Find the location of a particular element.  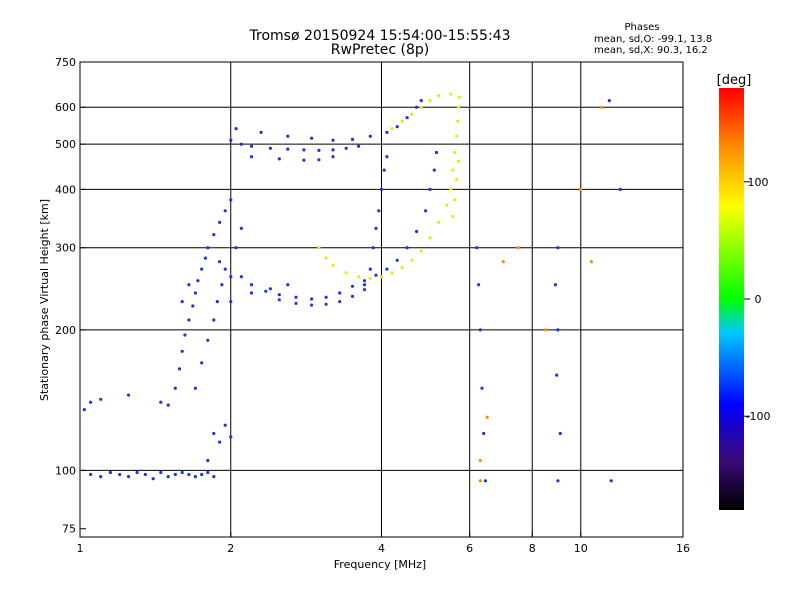

x-tick-label: 1 is located at coordinates (80, 548).